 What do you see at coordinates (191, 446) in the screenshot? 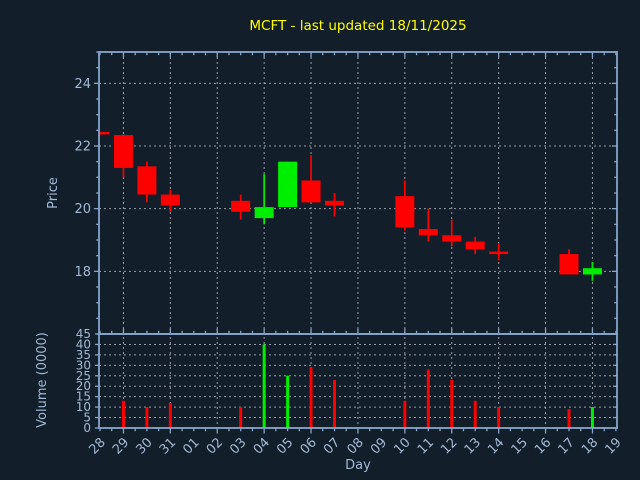
I see `day-tick-label-01: 01` at bounding box center [191, 446].